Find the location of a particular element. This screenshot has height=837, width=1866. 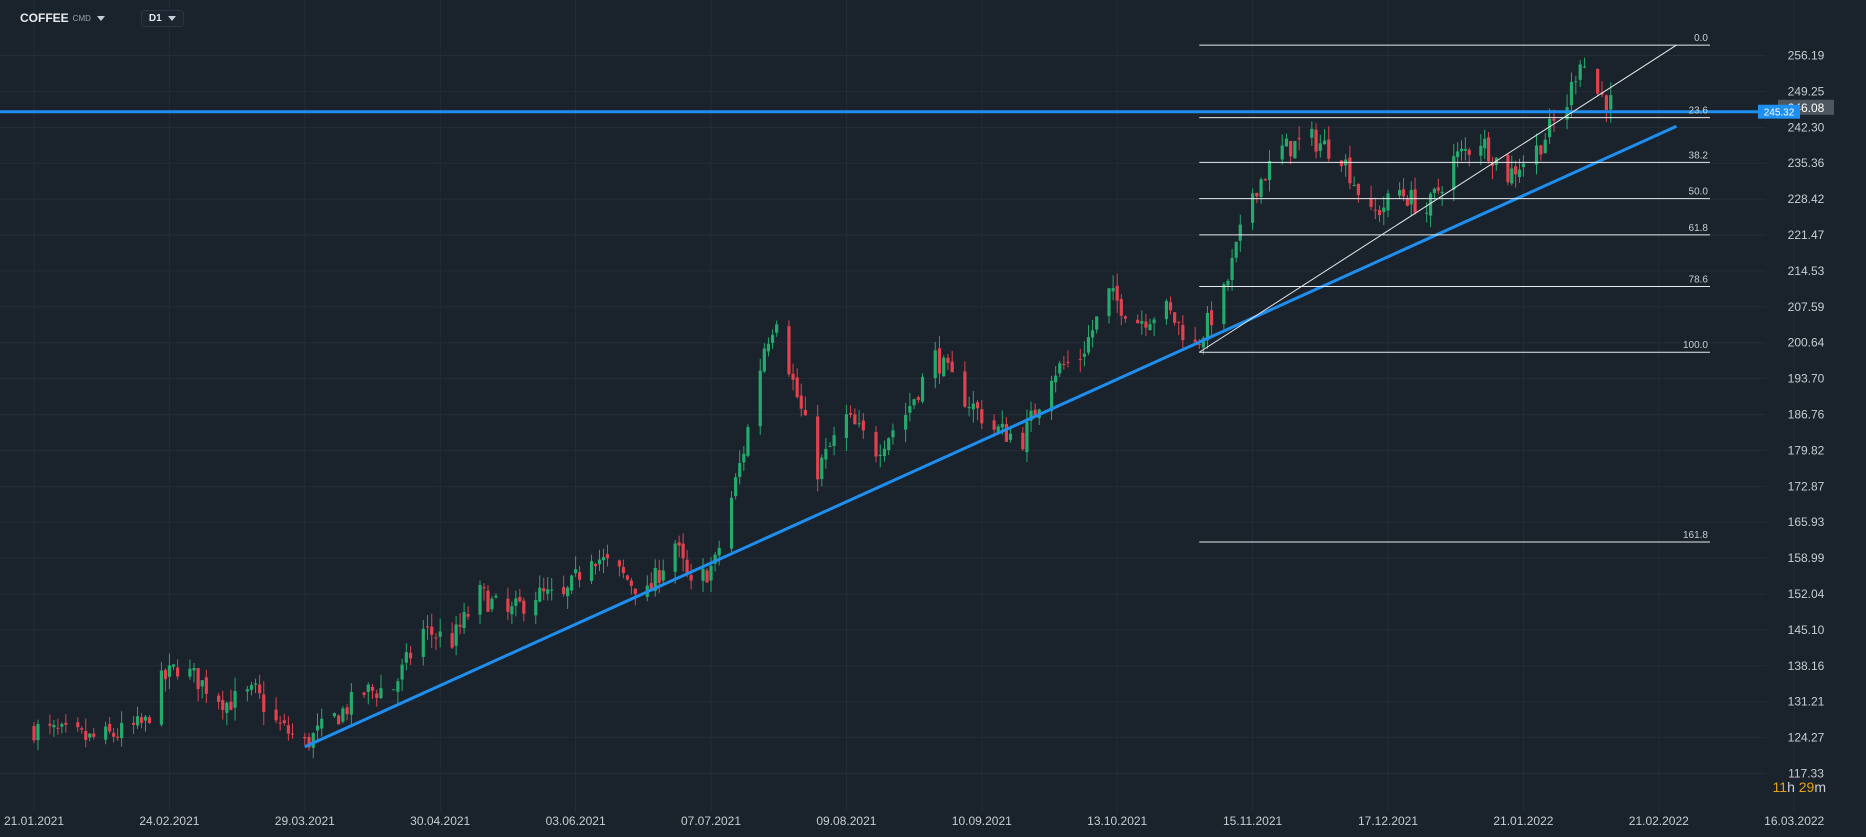

y-axis-tick-label: 235.36 is located at coordinates (1806, 163).